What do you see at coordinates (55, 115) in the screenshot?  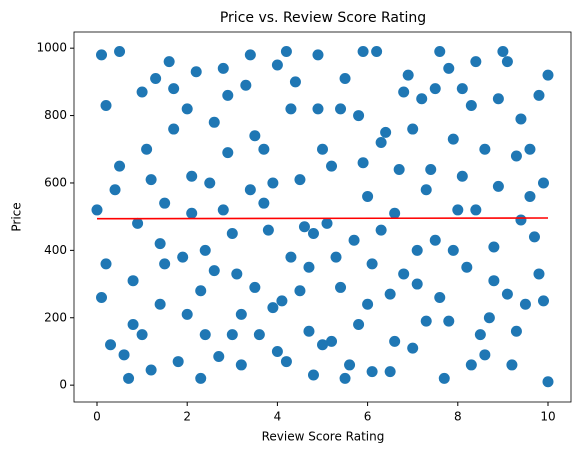 I see `y-tick-label: 800` at bounding box center [55, 115].